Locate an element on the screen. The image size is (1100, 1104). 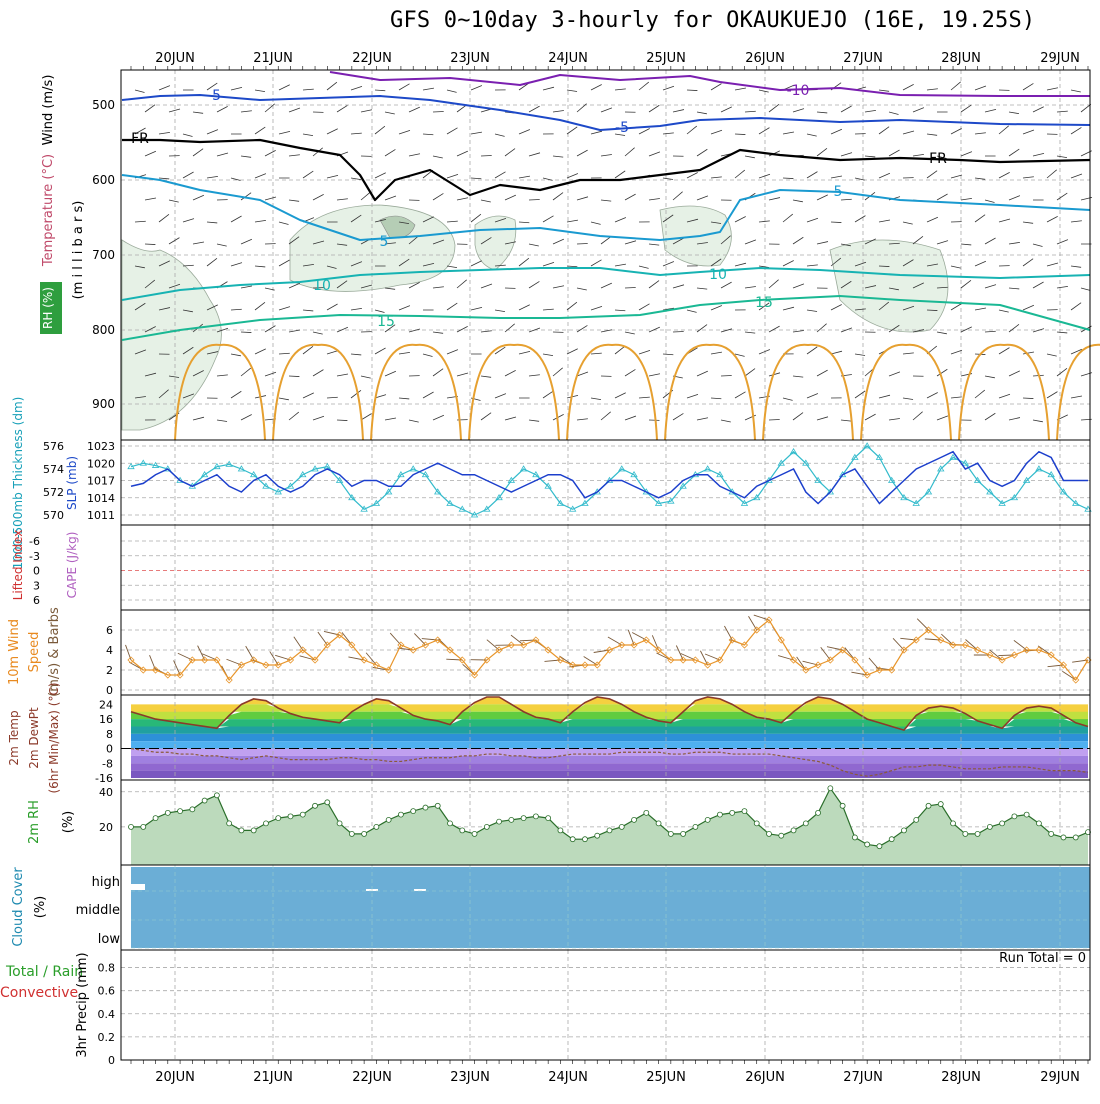
date-label-top: 23JUN is located at coordinates (470, 58).